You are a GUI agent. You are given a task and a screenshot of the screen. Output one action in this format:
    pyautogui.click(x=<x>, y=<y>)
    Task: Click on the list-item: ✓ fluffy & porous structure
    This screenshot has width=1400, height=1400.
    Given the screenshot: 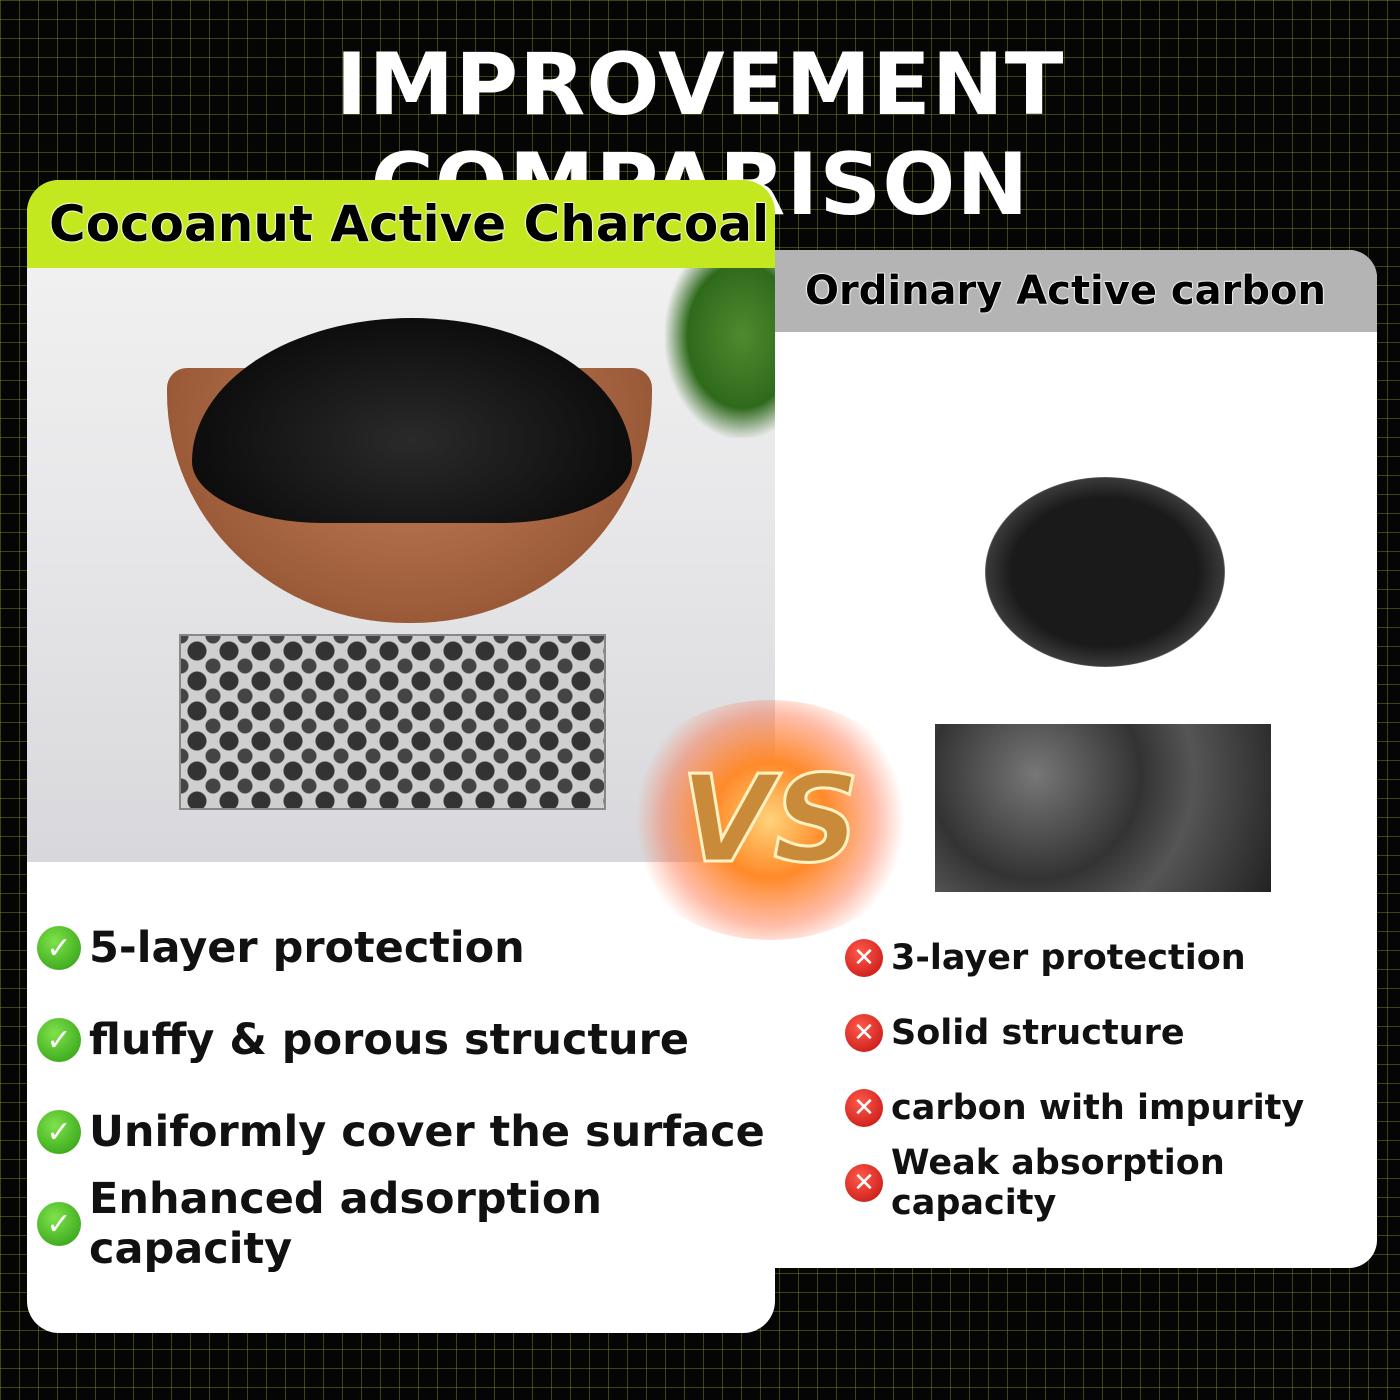 What is the action you would take?
    pyautogui.click(x=406, y=1040)
    